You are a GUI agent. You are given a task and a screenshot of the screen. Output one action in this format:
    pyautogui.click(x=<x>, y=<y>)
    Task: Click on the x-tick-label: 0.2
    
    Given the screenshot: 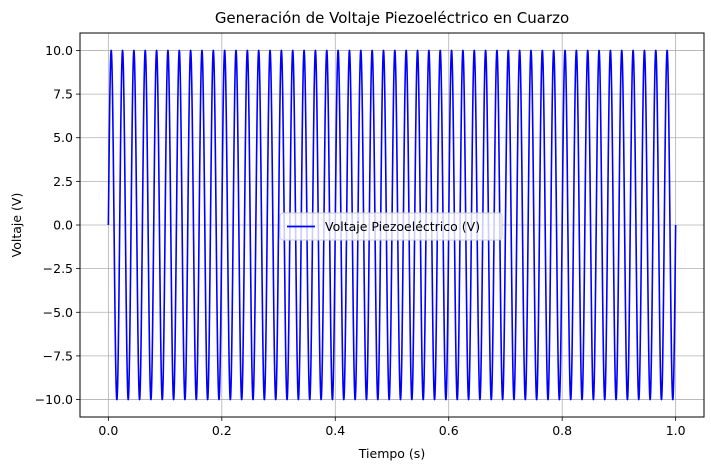 What is the action you would take?
    pyautogui.click(x=222, y=430)
    